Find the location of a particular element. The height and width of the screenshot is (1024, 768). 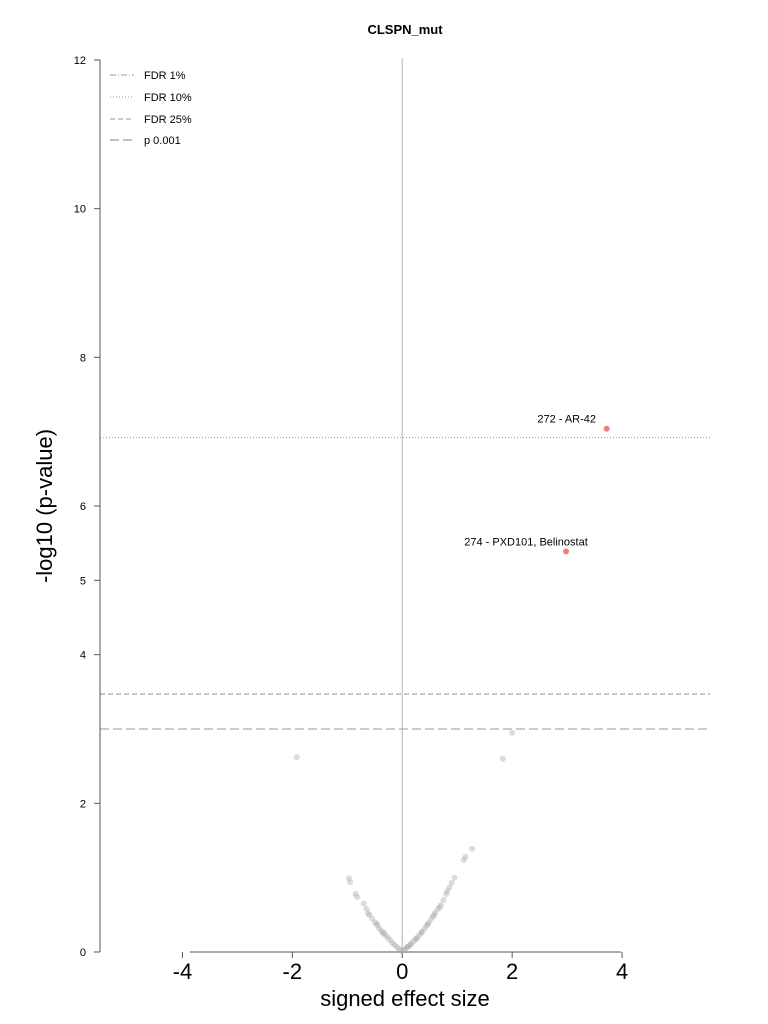

x-tick-label-2: 0 is located at coordinates (402, 971).